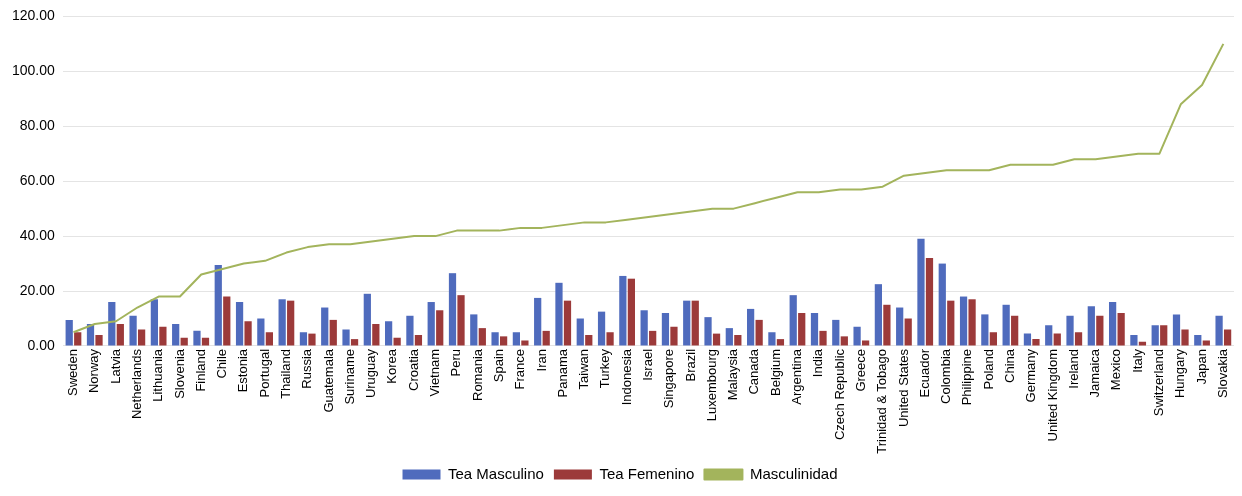 The height and width of the screenshot is (496, 1242). Describe the element at coordinates (41, 344) in the screenshot. I see `y-tick-label: 0.00` at that location.